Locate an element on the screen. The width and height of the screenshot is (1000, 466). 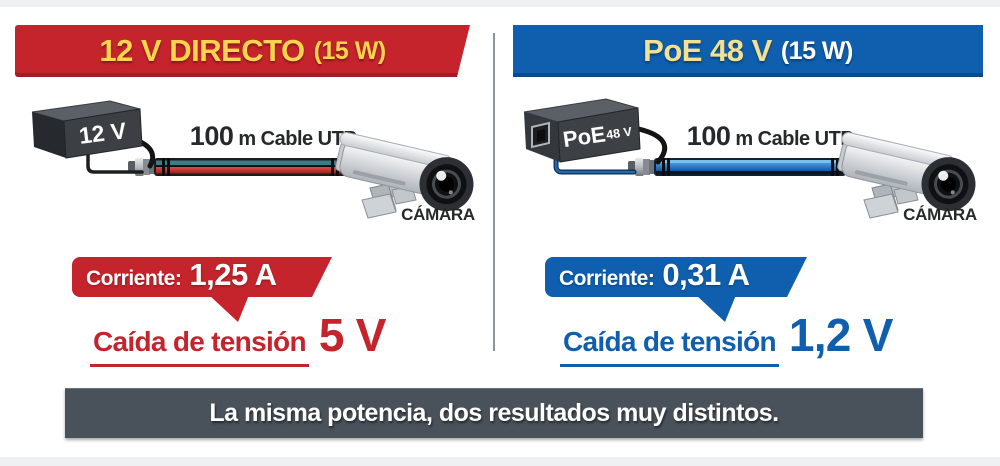
cctv-camera-left-icon is located at coordinates (404, 175).